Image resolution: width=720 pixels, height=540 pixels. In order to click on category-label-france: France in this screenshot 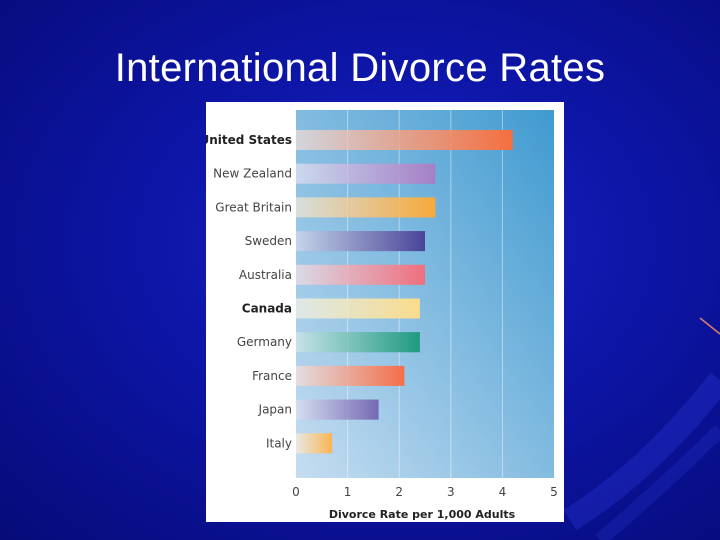, I will do `click(272, 376)`.